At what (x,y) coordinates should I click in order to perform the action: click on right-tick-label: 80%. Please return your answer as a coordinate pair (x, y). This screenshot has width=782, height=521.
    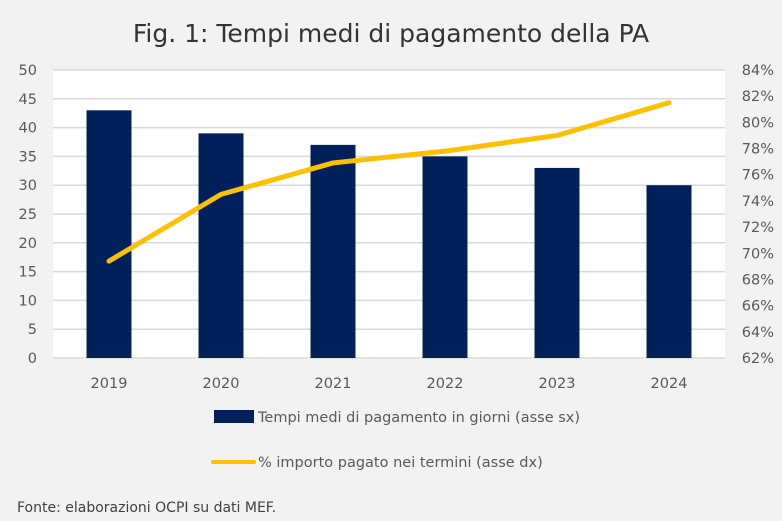
    Looking at the image, I should click on (758, 123).